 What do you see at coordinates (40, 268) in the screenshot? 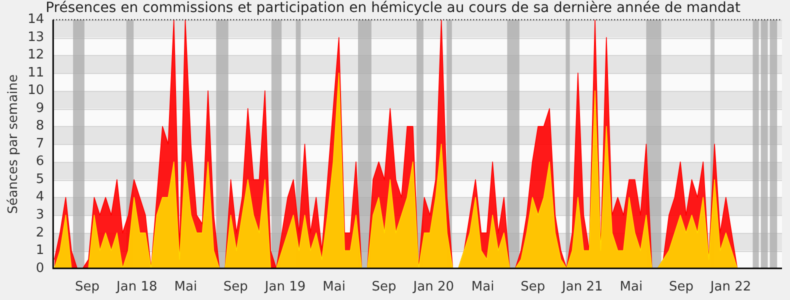
I see `y-tick-label: 0` at bounding box center [40, 268].